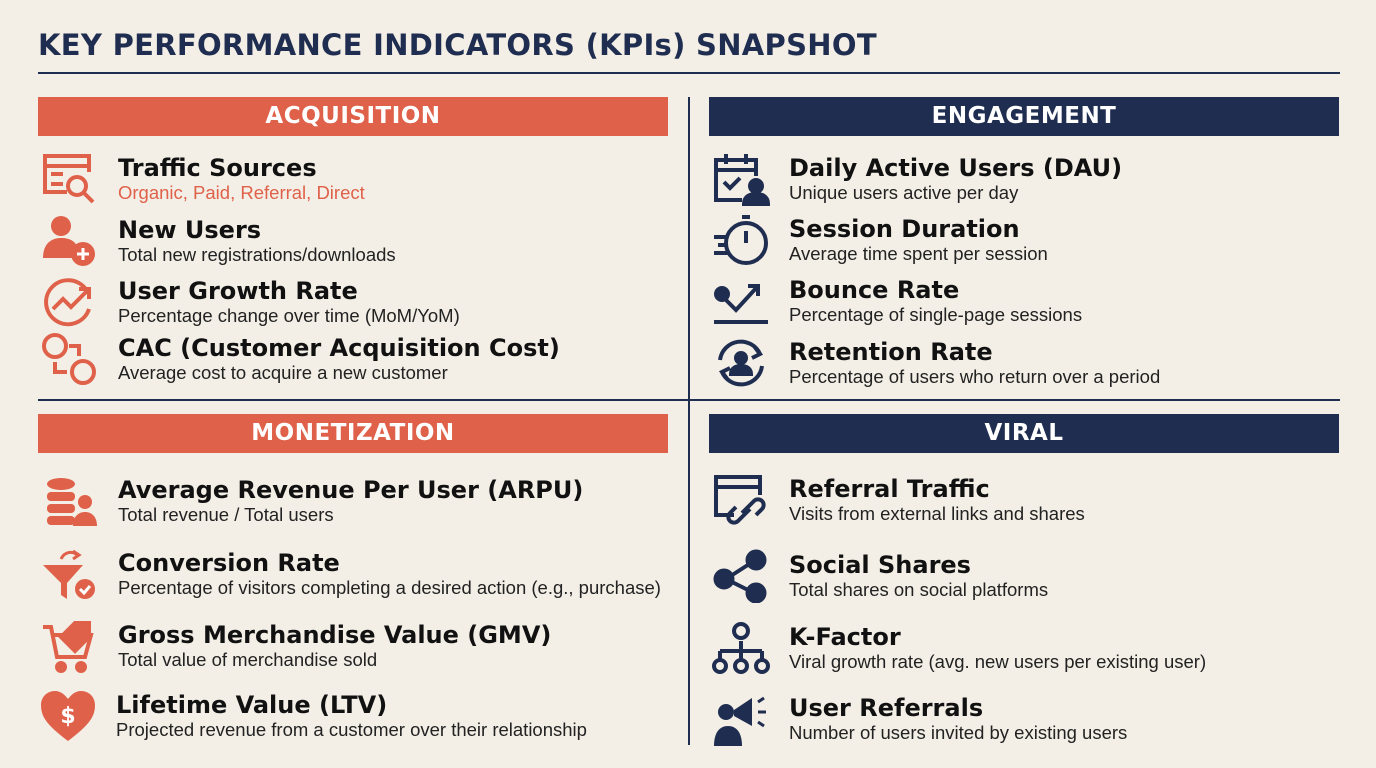  Describe the element at coordinates (70, 501) in the screenshot. I see `coins-user-icon` at that location.